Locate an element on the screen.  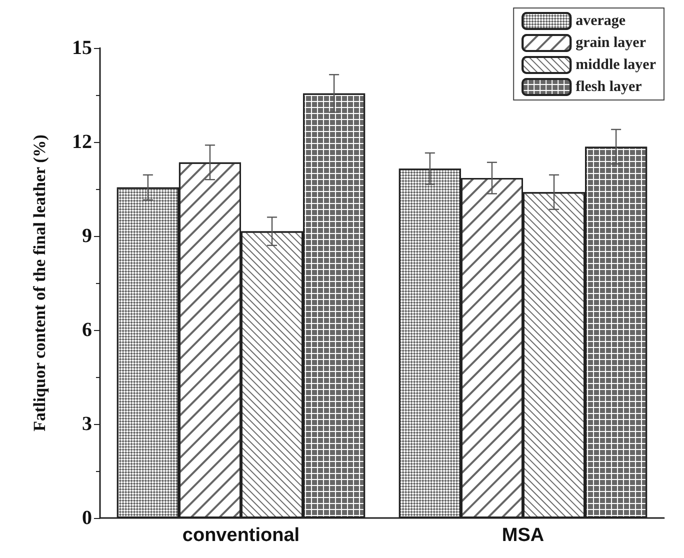
y-tick-label: 6 is located at coordinates (87, 330).